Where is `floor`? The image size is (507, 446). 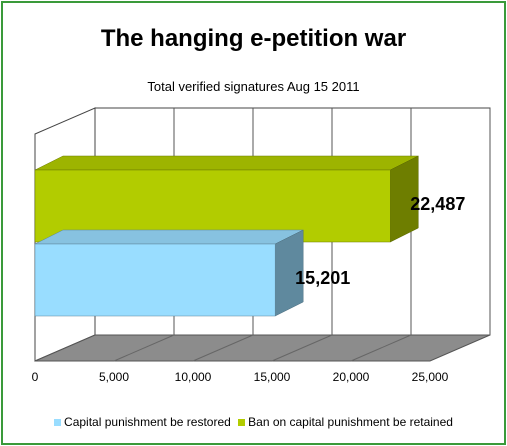 floor is located at coordinates (262, 348).